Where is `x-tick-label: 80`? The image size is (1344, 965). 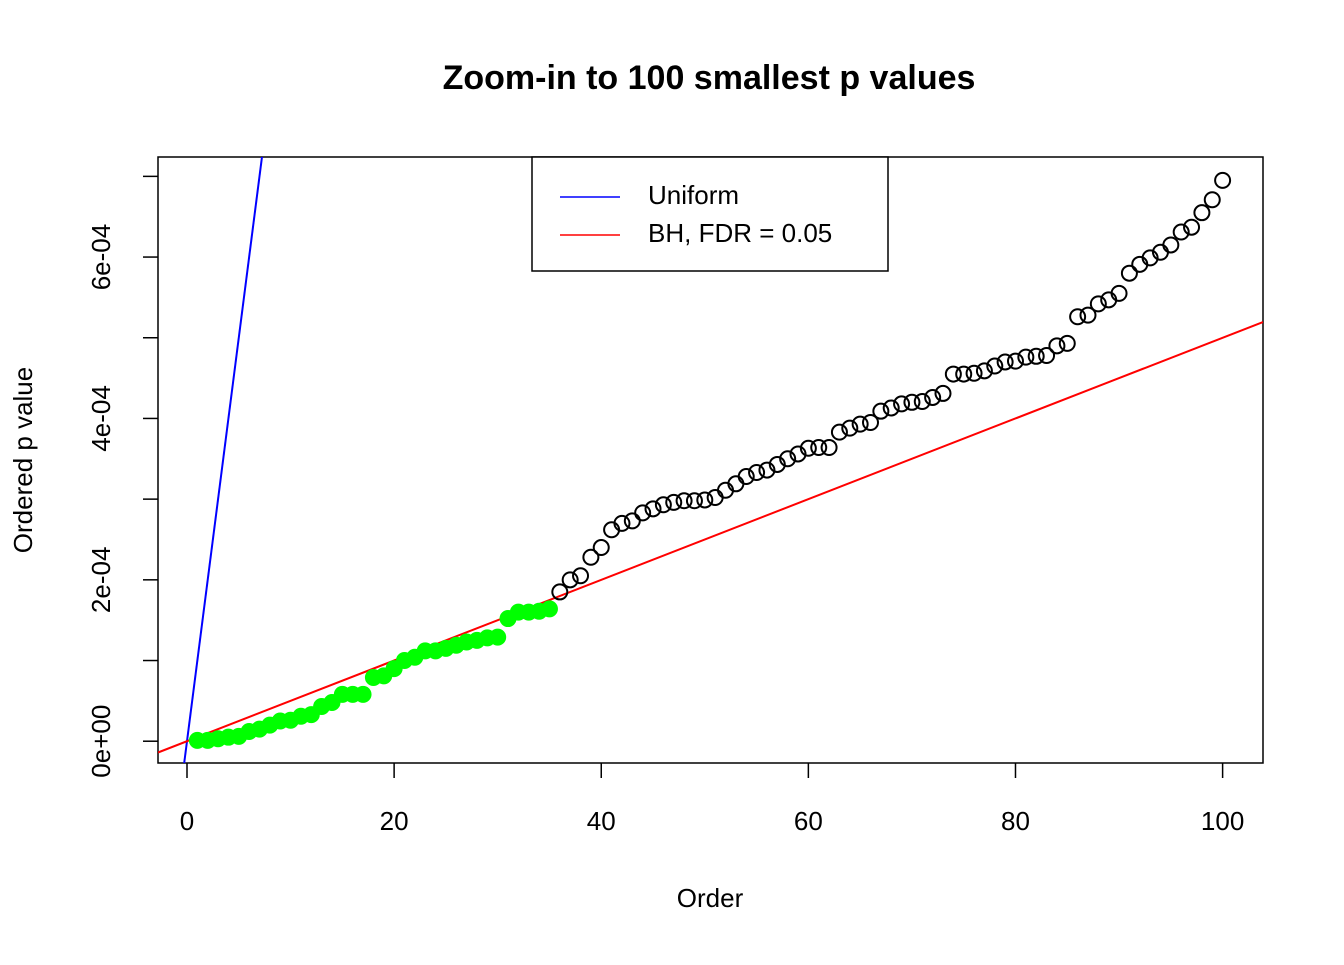 x-tick-label: 80 is located at coordinates (1015, 821).